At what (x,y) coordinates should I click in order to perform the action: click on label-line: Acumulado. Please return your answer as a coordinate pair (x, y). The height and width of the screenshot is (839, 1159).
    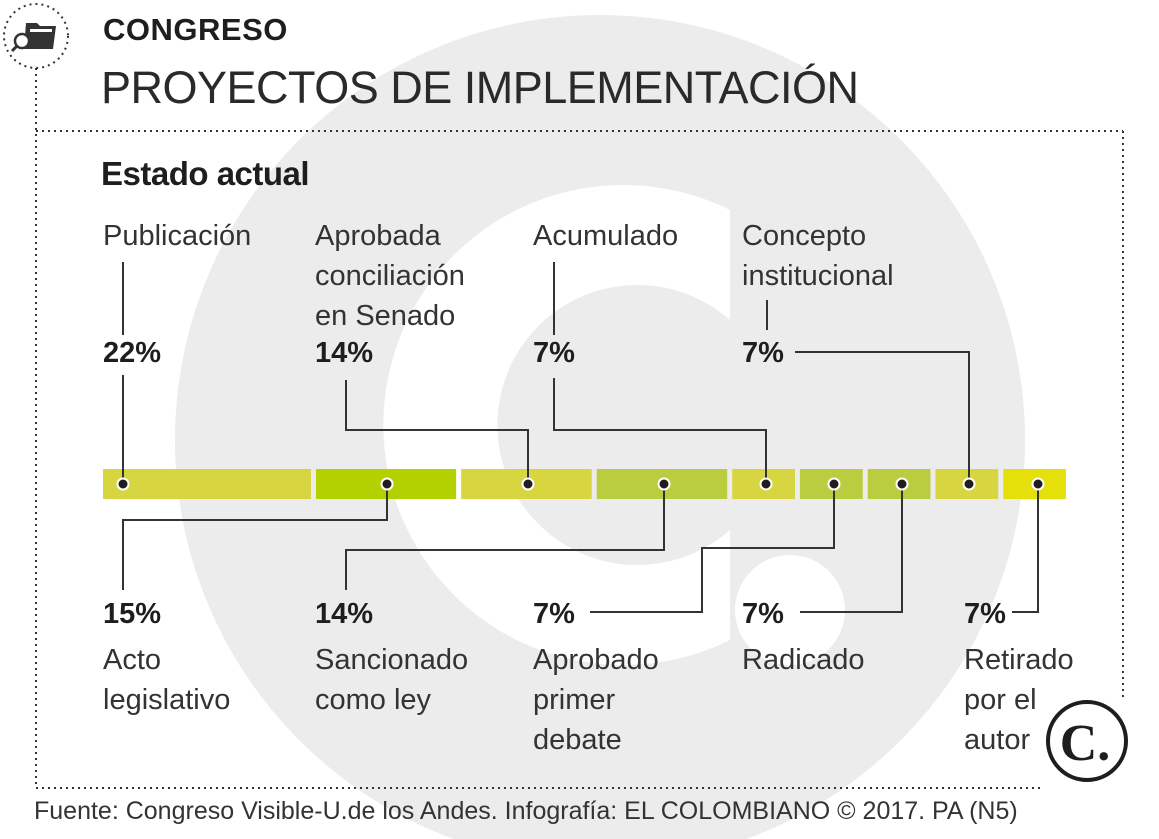
    Looking at the image, I should click on (606, 236).